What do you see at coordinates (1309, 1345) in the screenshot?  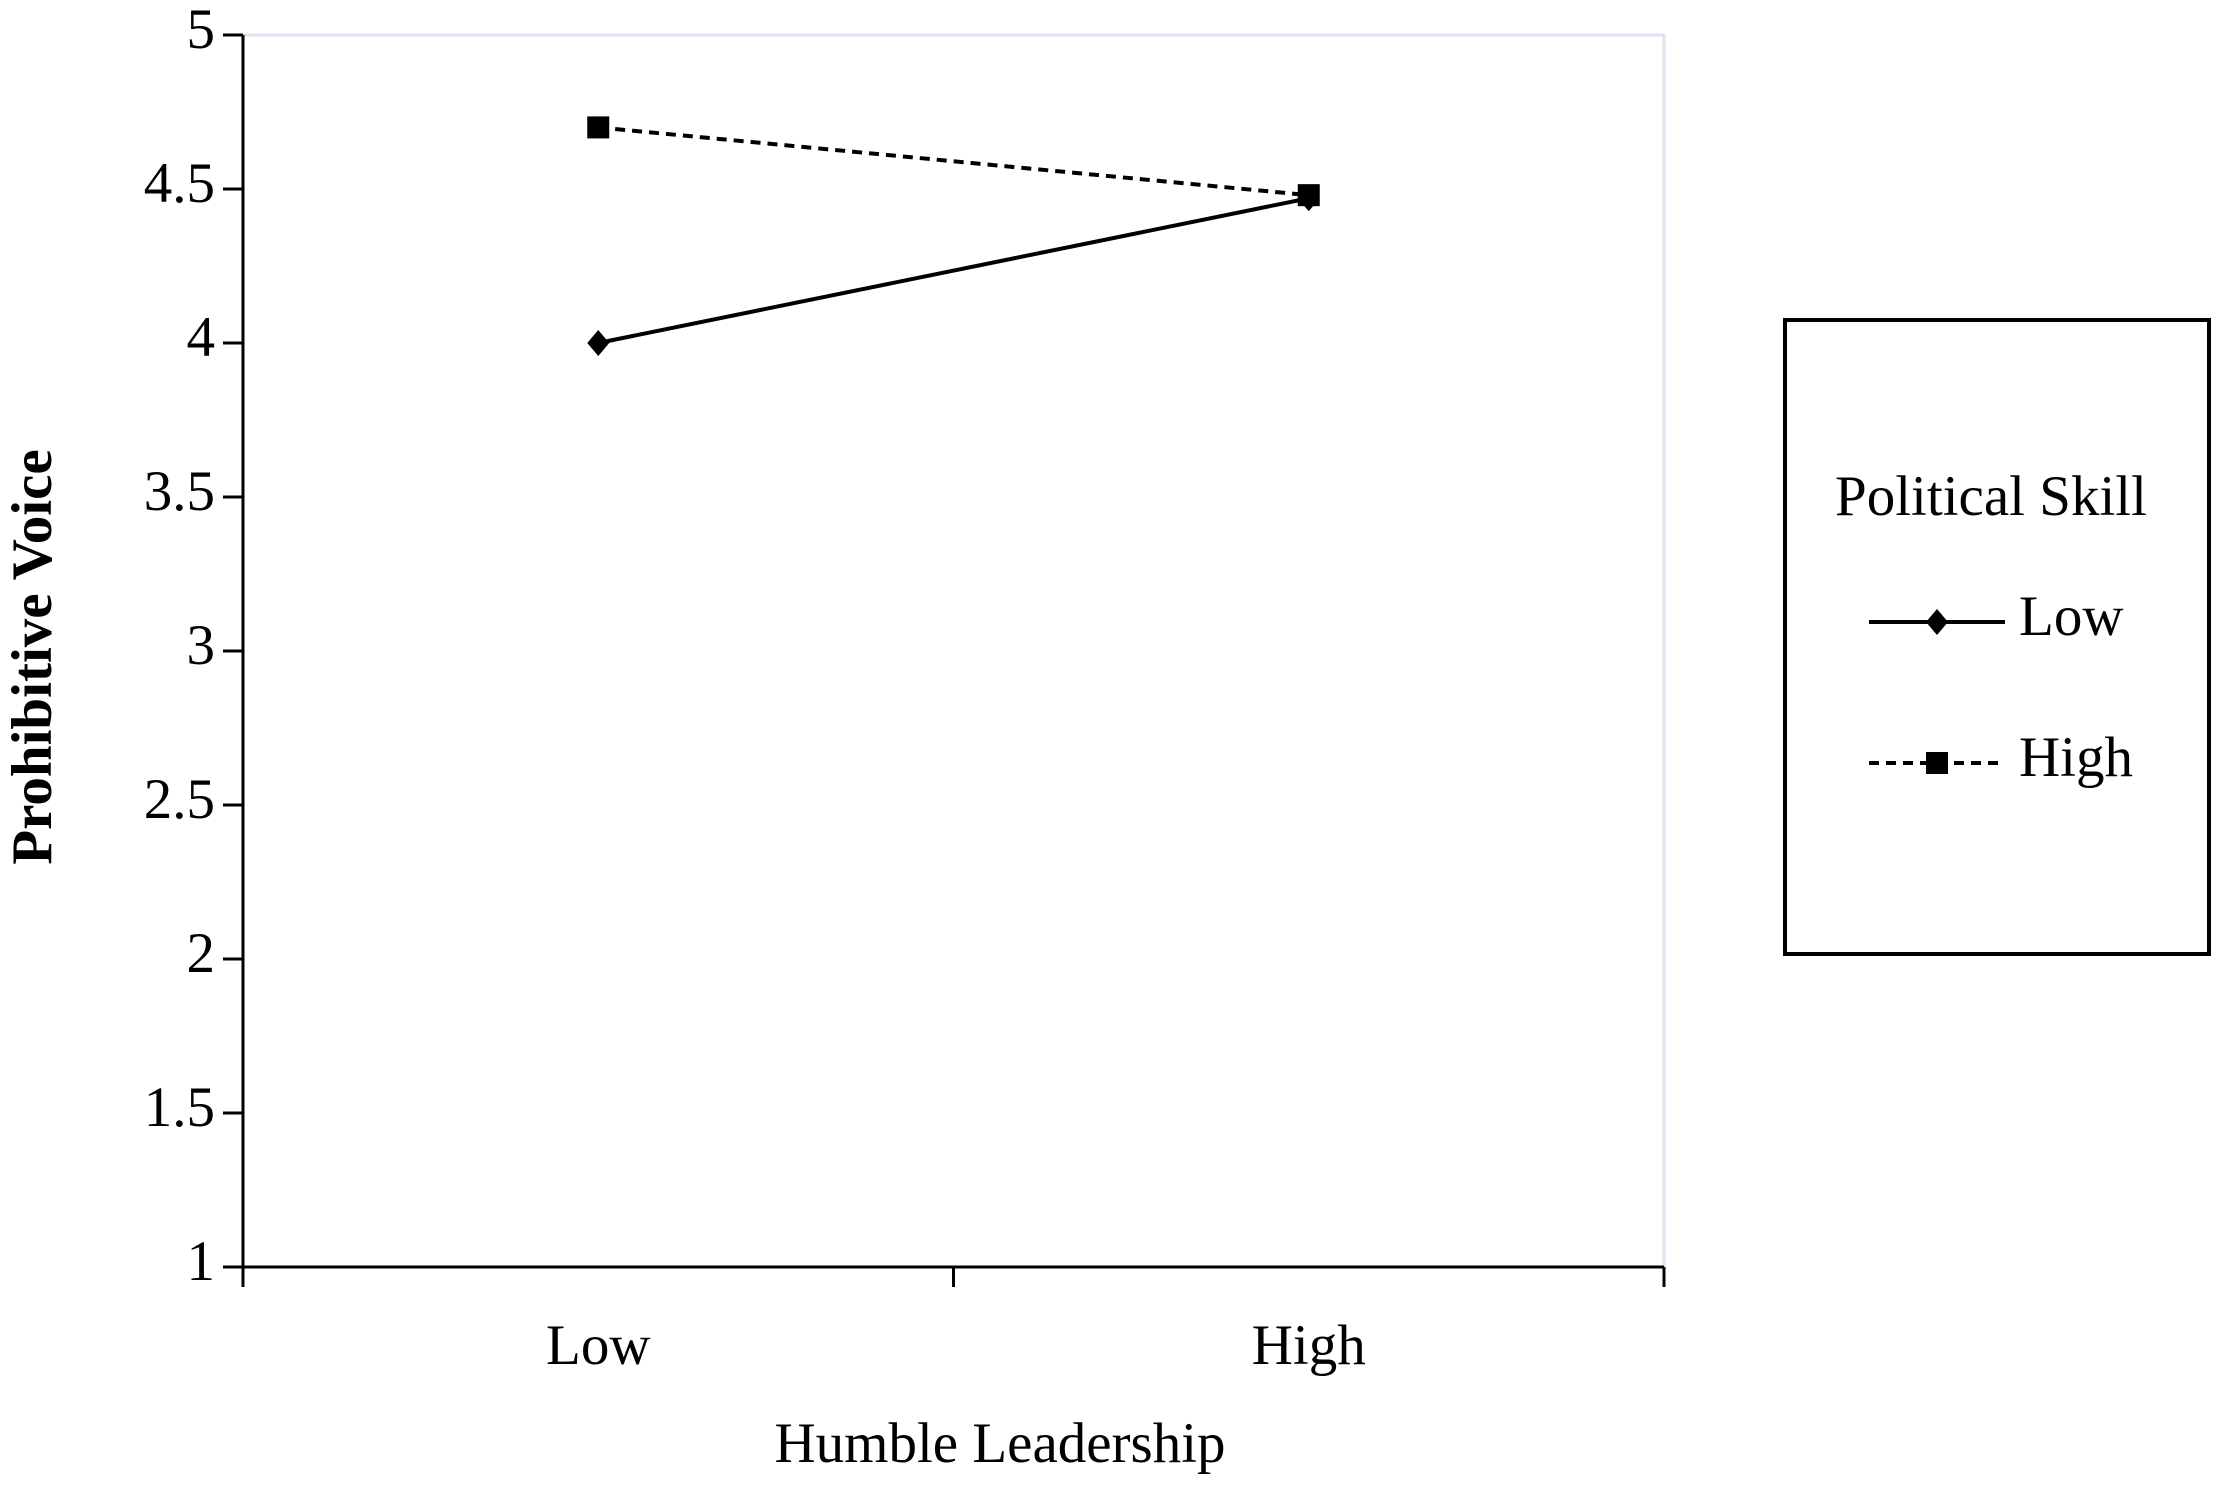 I see `x-tick-label: High` at bounding box center [1309, 1345].